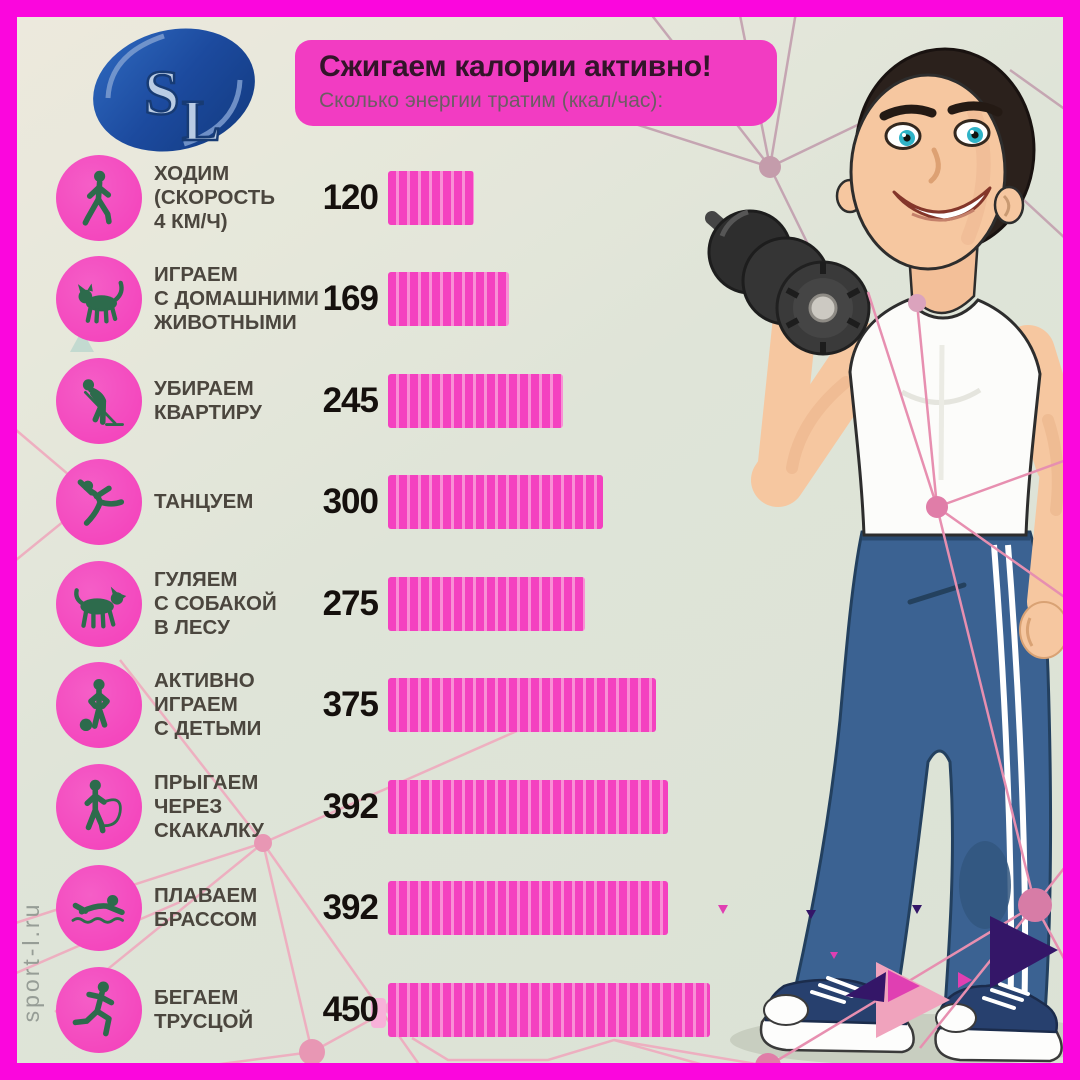 This screenshot has height=1080, width=1080. I want to click on activity-row: АКТИВНО ИГРАЕМ С ДЕТЬМИ 375, so click(406, 705).